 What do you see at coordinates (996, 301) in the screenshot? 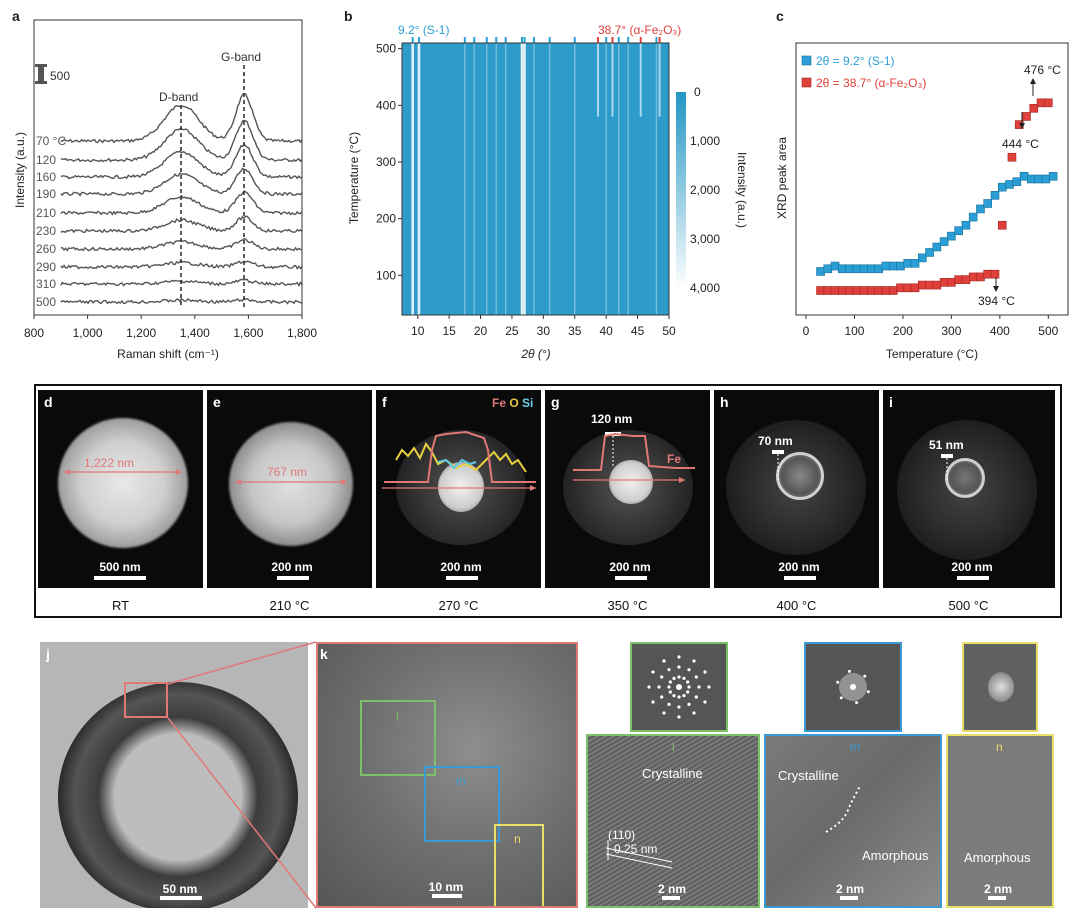
I see `annotation-394: 394 °C` at bounding box center [996, 301].